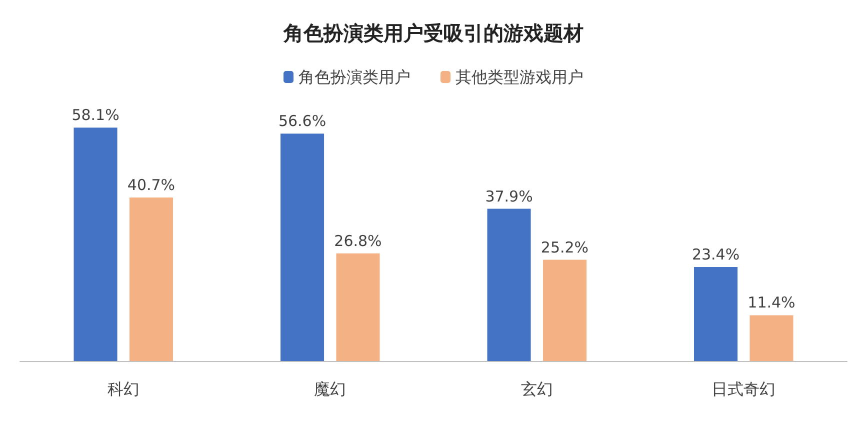  What do you see at coordinates (96, 115) in the screenshot?
I see `data-label: 58.1%` at bounding box center [96, 115].